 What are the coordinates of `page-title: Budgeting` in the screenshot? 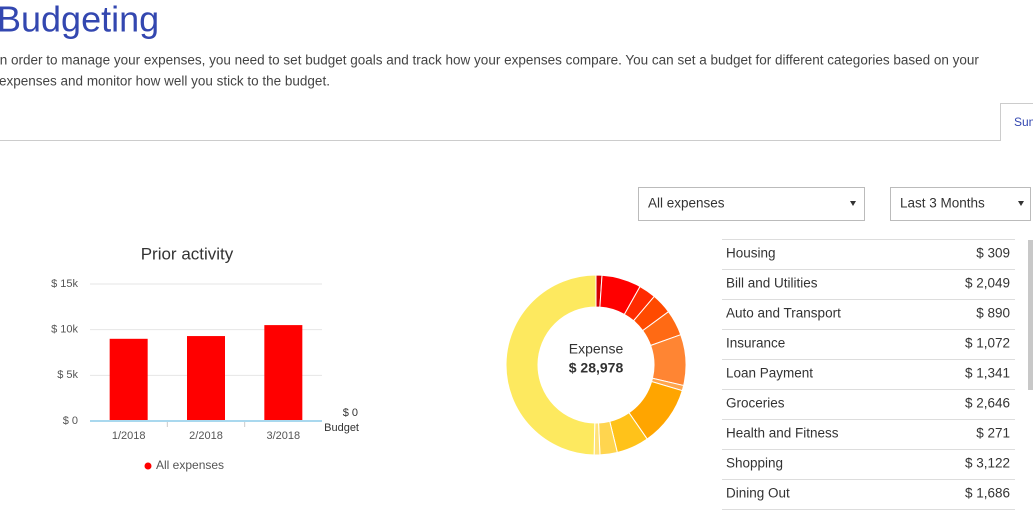 It's located at (79, 20).